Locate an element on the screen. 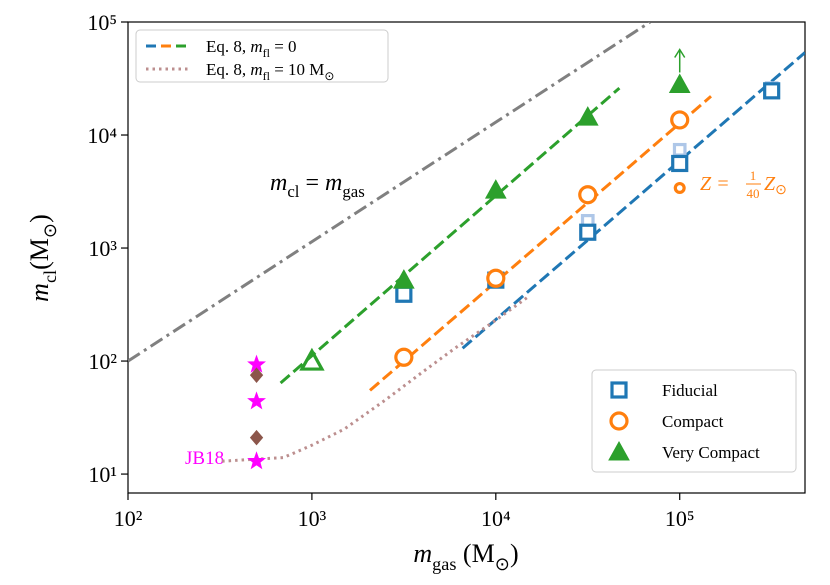  annotation-part: Z is located at coordinates (770, 184).